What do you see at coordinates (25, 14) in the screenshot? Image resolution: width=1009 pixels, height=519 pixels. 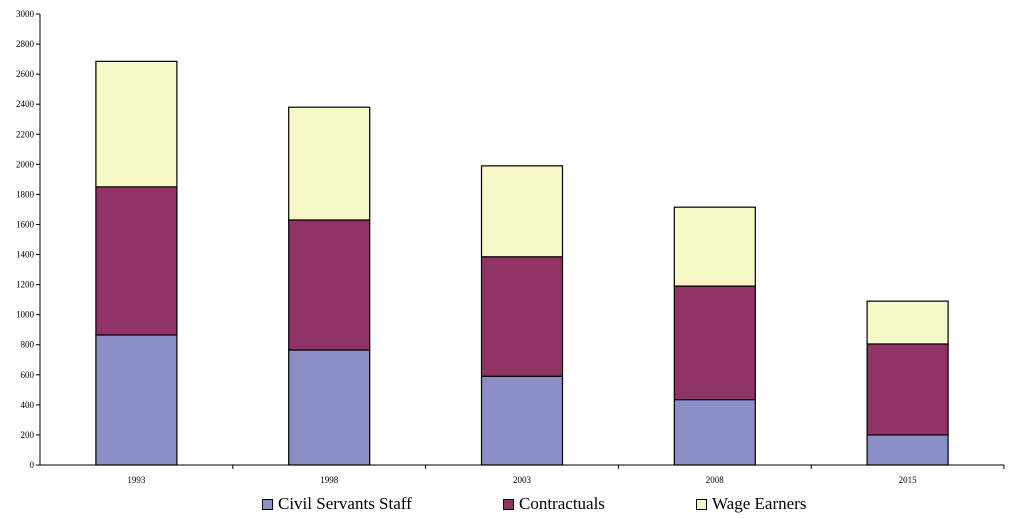 I see `y-tick-label: 3000` at bounding box center [25, 14].